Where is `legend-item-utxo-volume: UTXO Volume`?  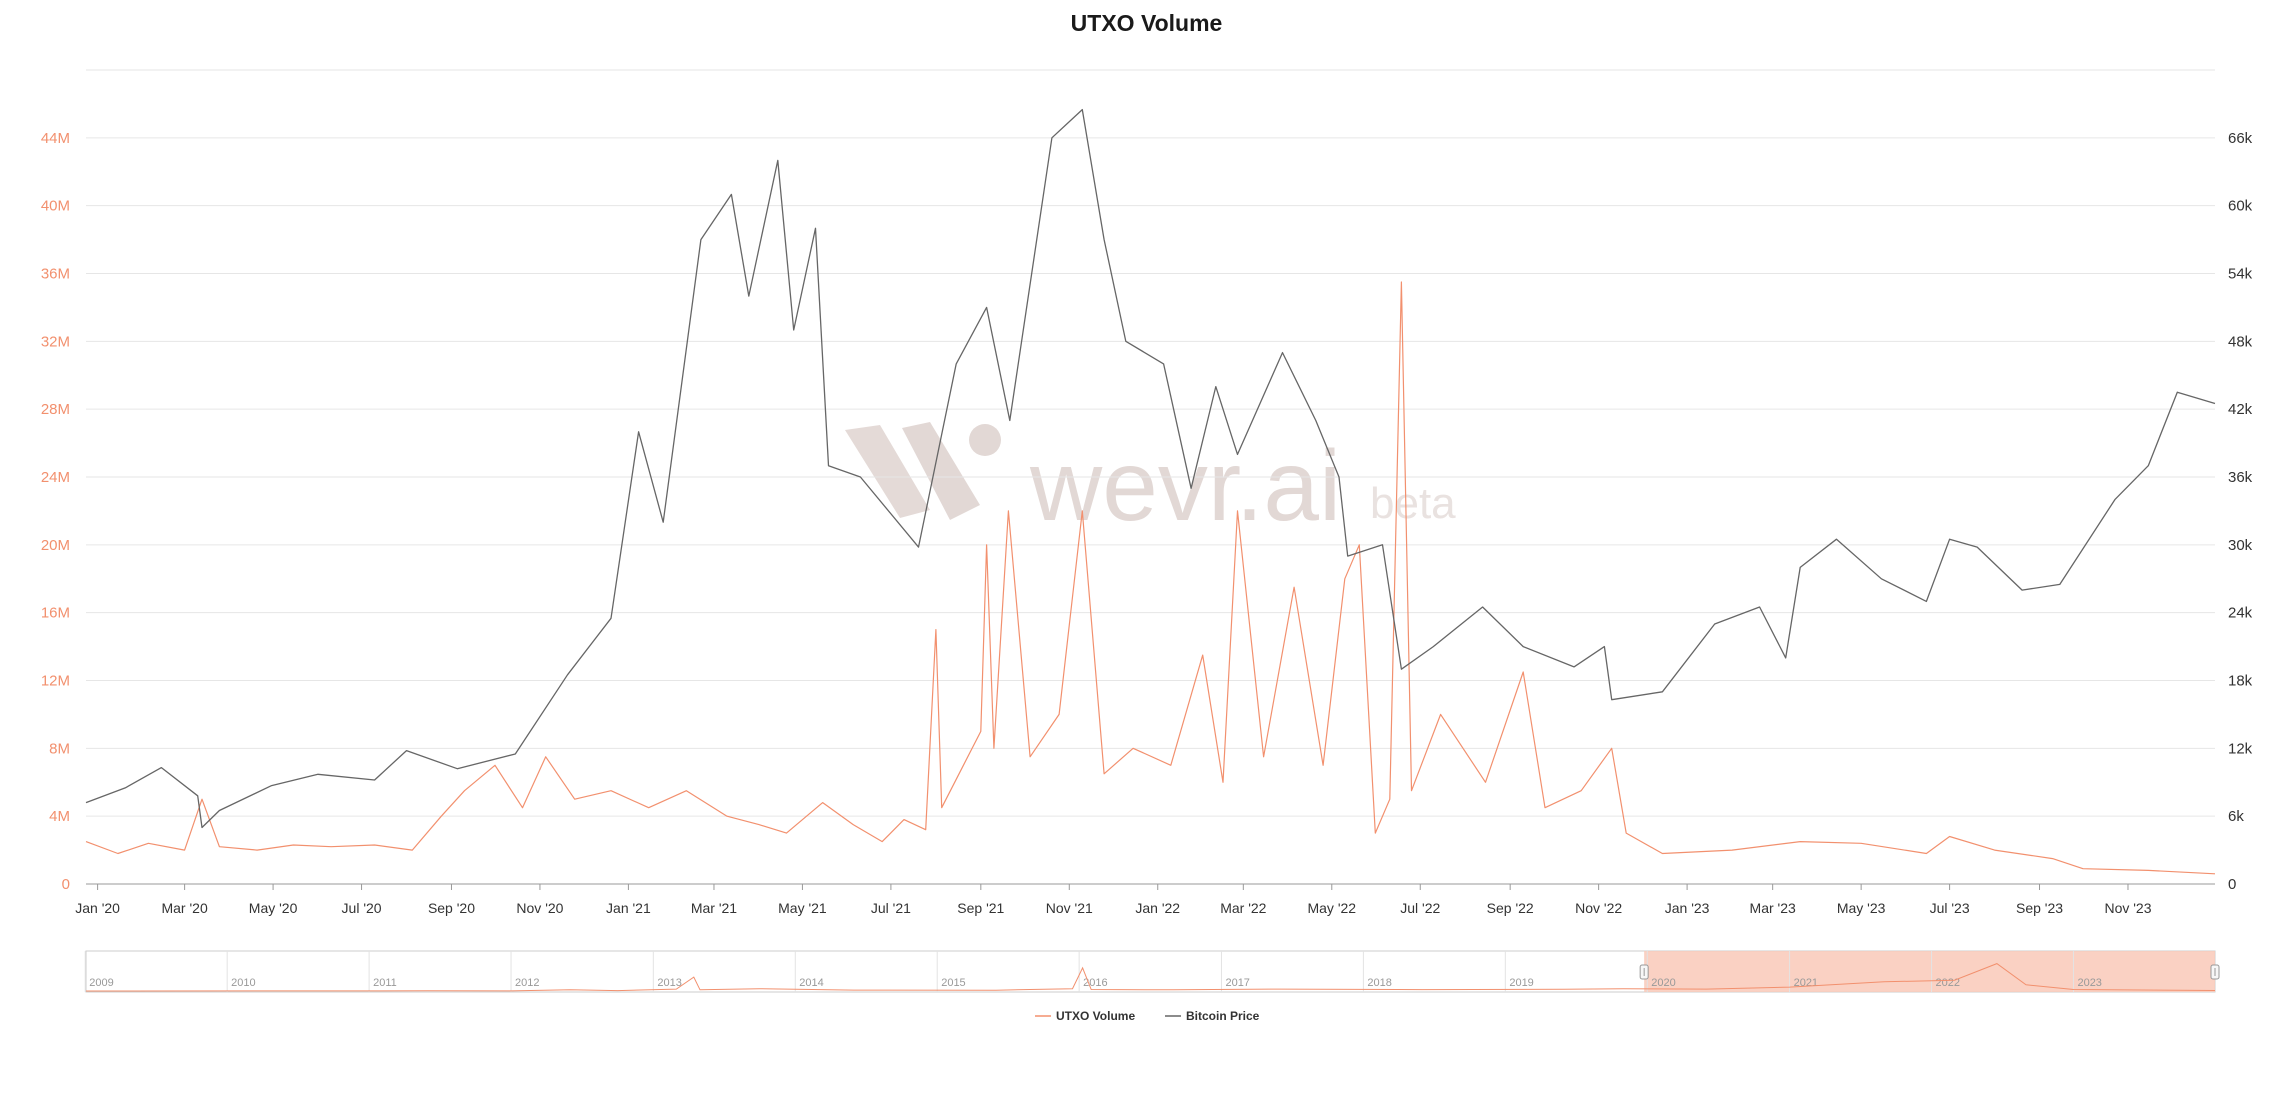
legend-item-utxo-volume: UTXO Volume is located at coordinates (1095, 1016).